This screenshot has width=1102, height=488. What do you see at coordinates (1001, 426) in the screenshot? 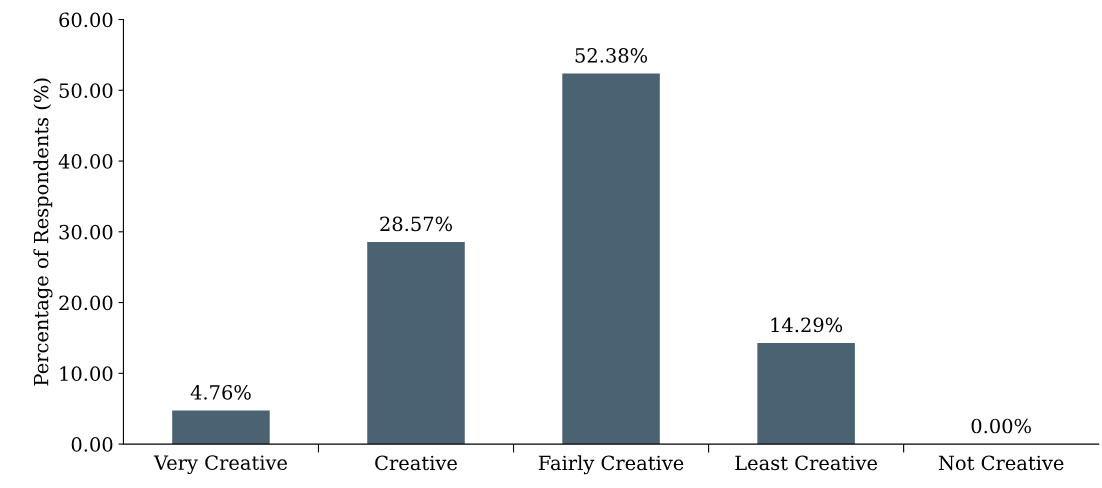
I see `data-label: 0.00%` at bounding box center [1001, 426].